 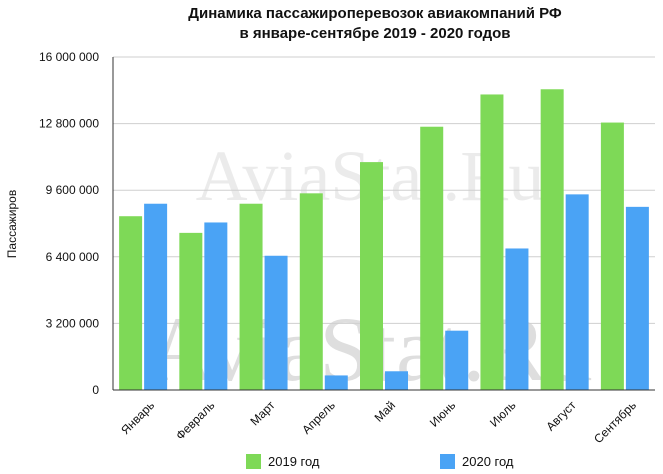 I want to click on legend: 2019 год 2020 год, so click(x=380, y=461).